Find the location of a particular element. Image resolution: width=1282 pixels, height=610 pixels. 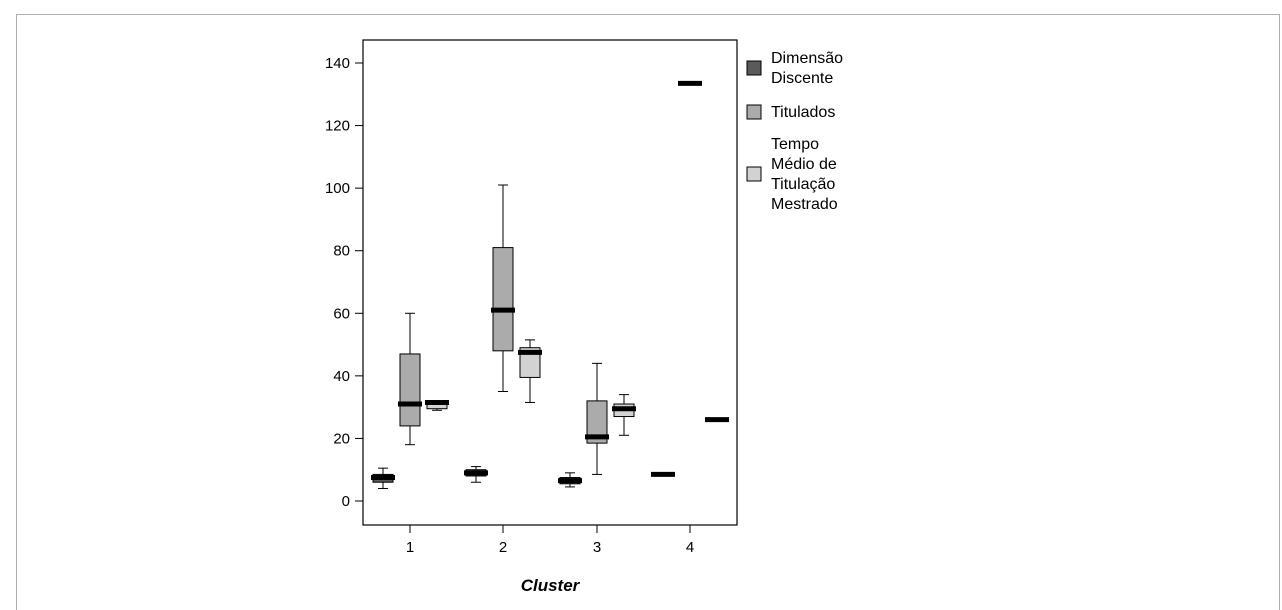

x-tick-label: 1 is located at coordinates (410, 547).